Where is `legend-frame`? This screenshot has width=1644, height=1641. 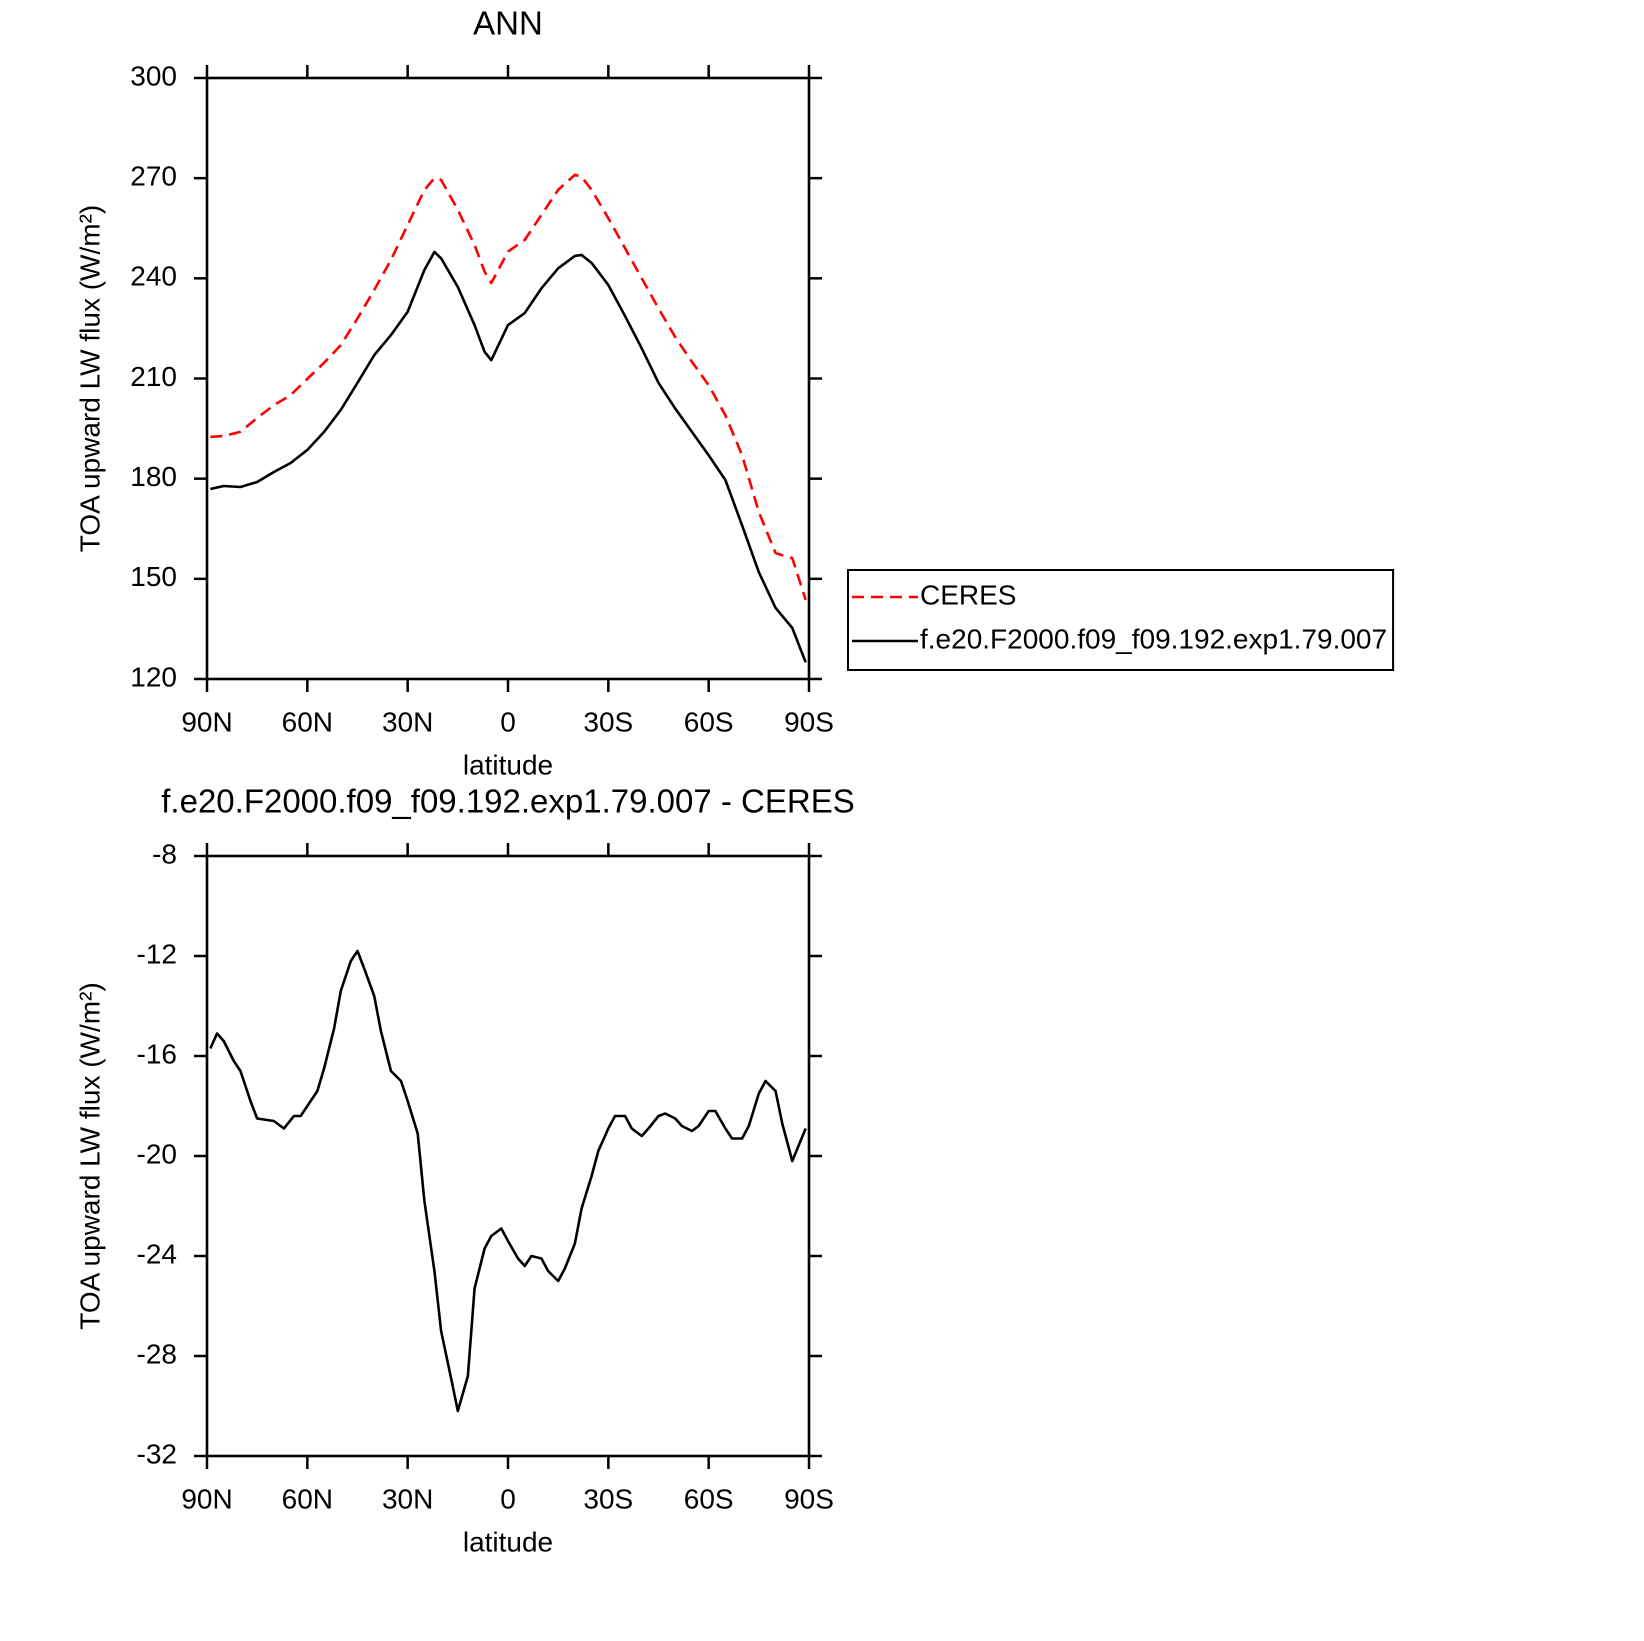 legend-frame is located at coordinates (1121, 620).